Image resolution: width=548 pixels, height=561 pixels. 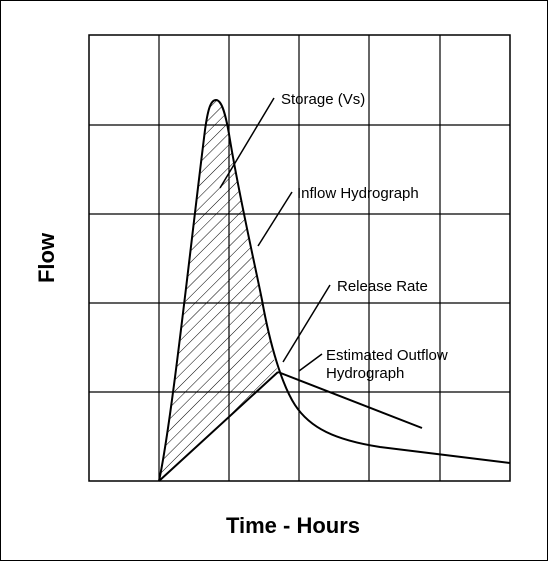 What do you see at coordinates (275, 234) in the screenshot?
I see `leader-lines` at bounding box center [275, 234].